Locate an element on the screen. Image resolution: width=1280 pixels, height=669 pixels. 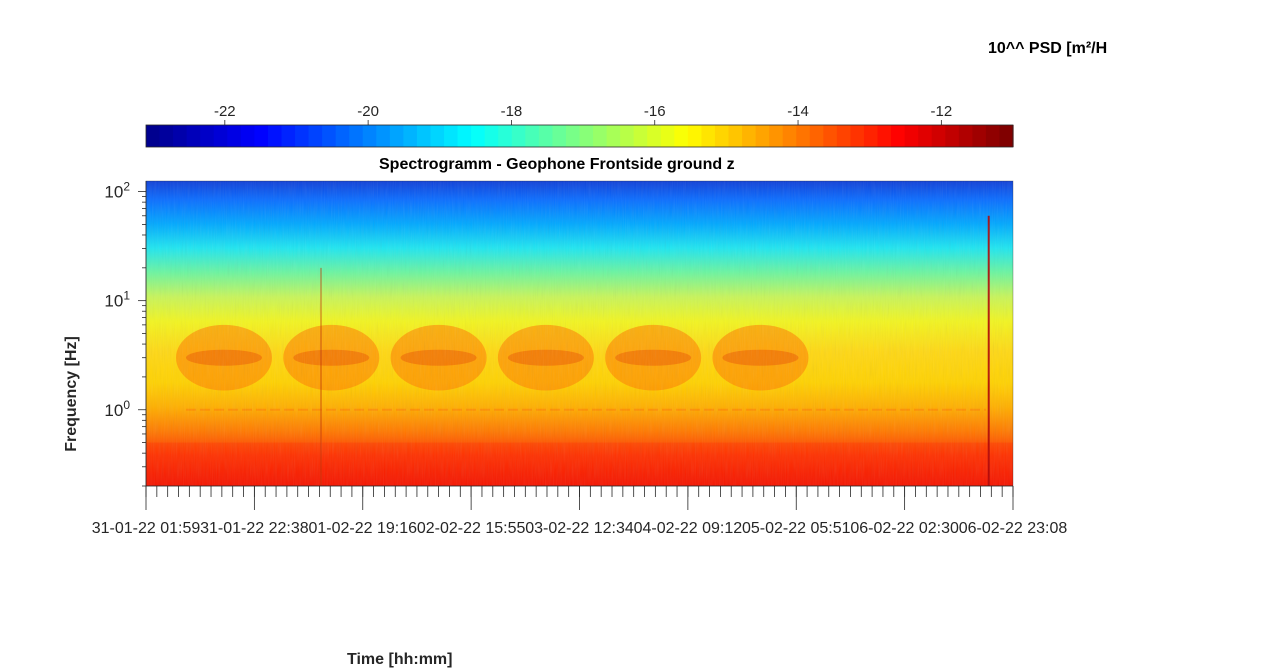
y-tick-label: 10¹ is located at coordinates (117, 300).